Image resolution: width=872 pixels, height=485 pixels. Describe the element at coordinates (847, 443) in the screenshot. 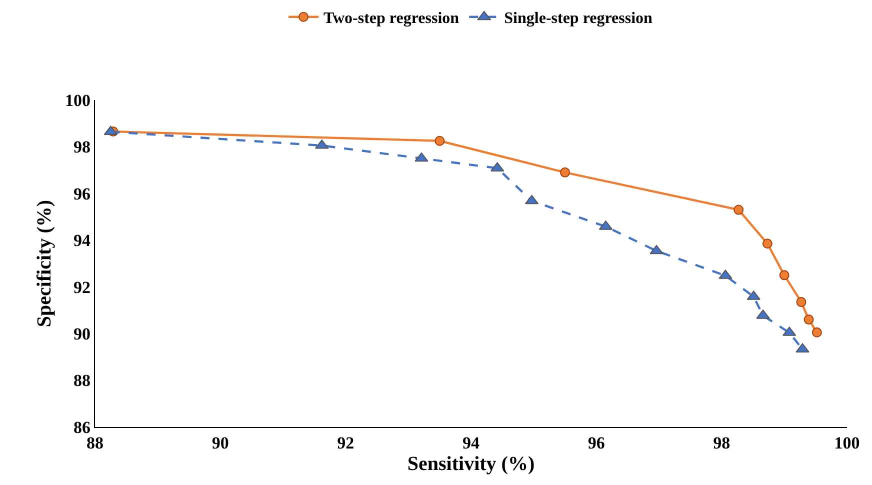

I see `x-tick-label: 100` at that location.